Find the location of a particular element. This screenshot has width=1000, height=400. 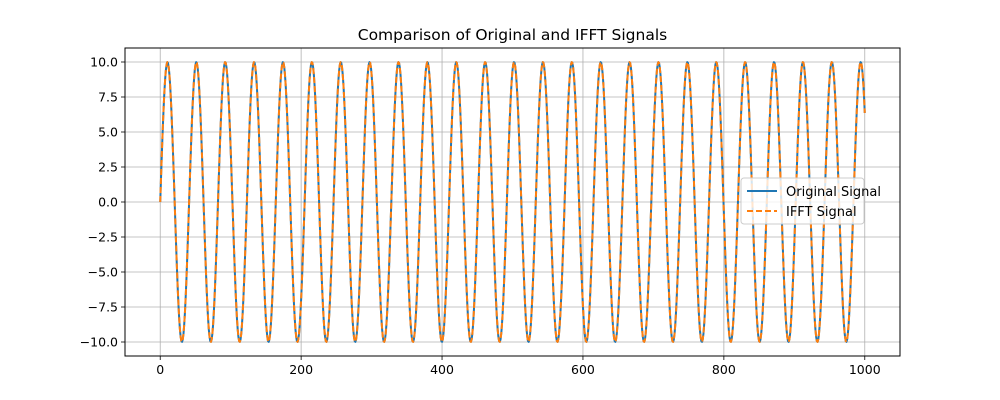

x-tick-label: 400 is located at coordinates (442, 369).